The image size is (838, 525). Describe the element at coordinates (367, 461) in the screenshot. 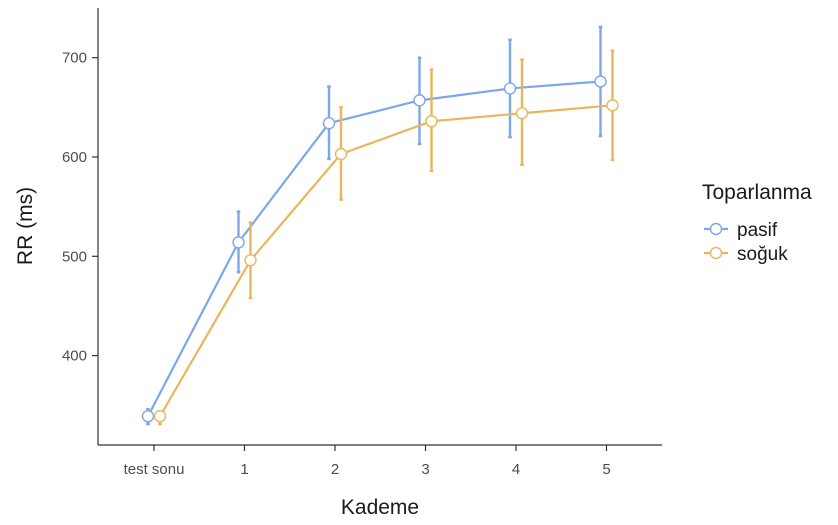

I see `x-axis-ticks: test sonu 1 2 3 4 5` at that location.